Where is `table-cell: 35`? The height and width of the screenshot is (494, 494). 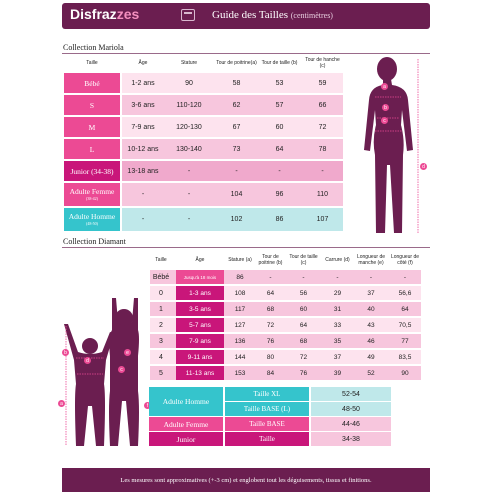
table-cell: 35 is located at coordinates (337, 341).